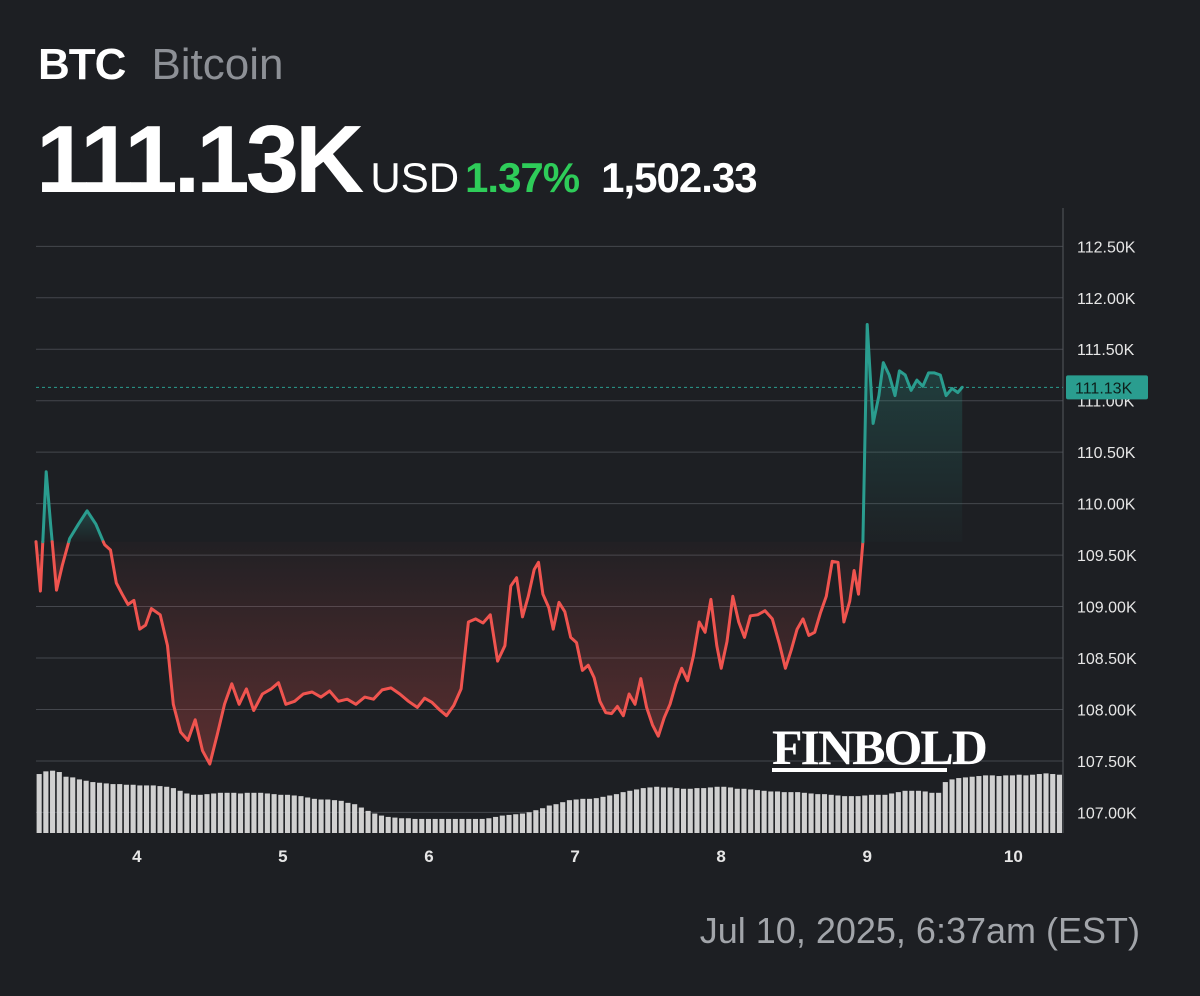 This screenshot has width=1200, height=996. I want to click on asset-header: BTC Bitcoin, so click(161, 65).